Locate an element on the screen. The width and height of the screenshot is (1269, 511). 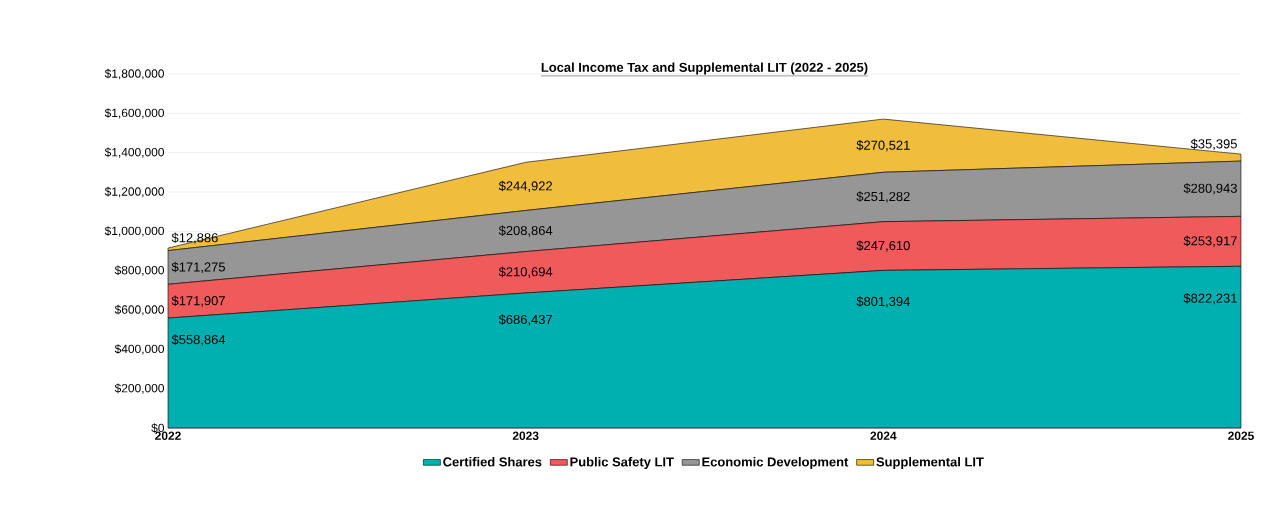
legend-label: Supplemental LIT is located at coordinates (930, 463).